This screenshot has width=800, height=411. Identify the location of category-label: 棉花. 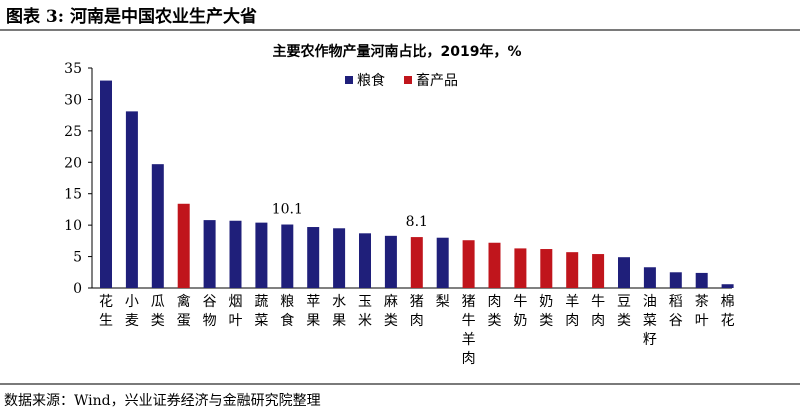
(728, 311).